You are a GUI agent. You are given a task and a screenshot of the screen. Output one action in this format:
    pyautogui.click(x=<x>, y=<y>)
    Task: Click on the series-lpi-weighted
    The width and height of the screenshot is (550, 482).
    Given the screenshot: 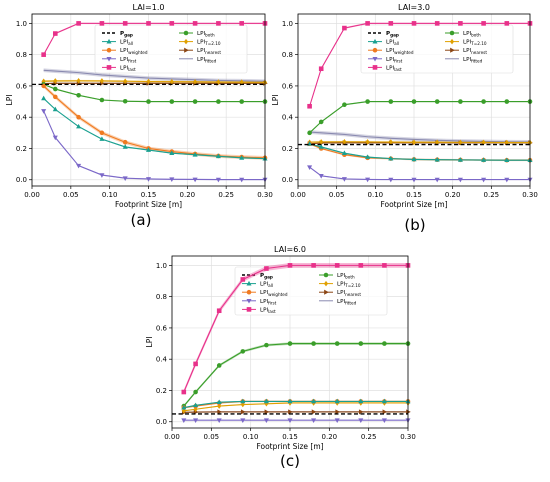 What is the action you would take?
    pyautogui.click(x=296, y=404)
    